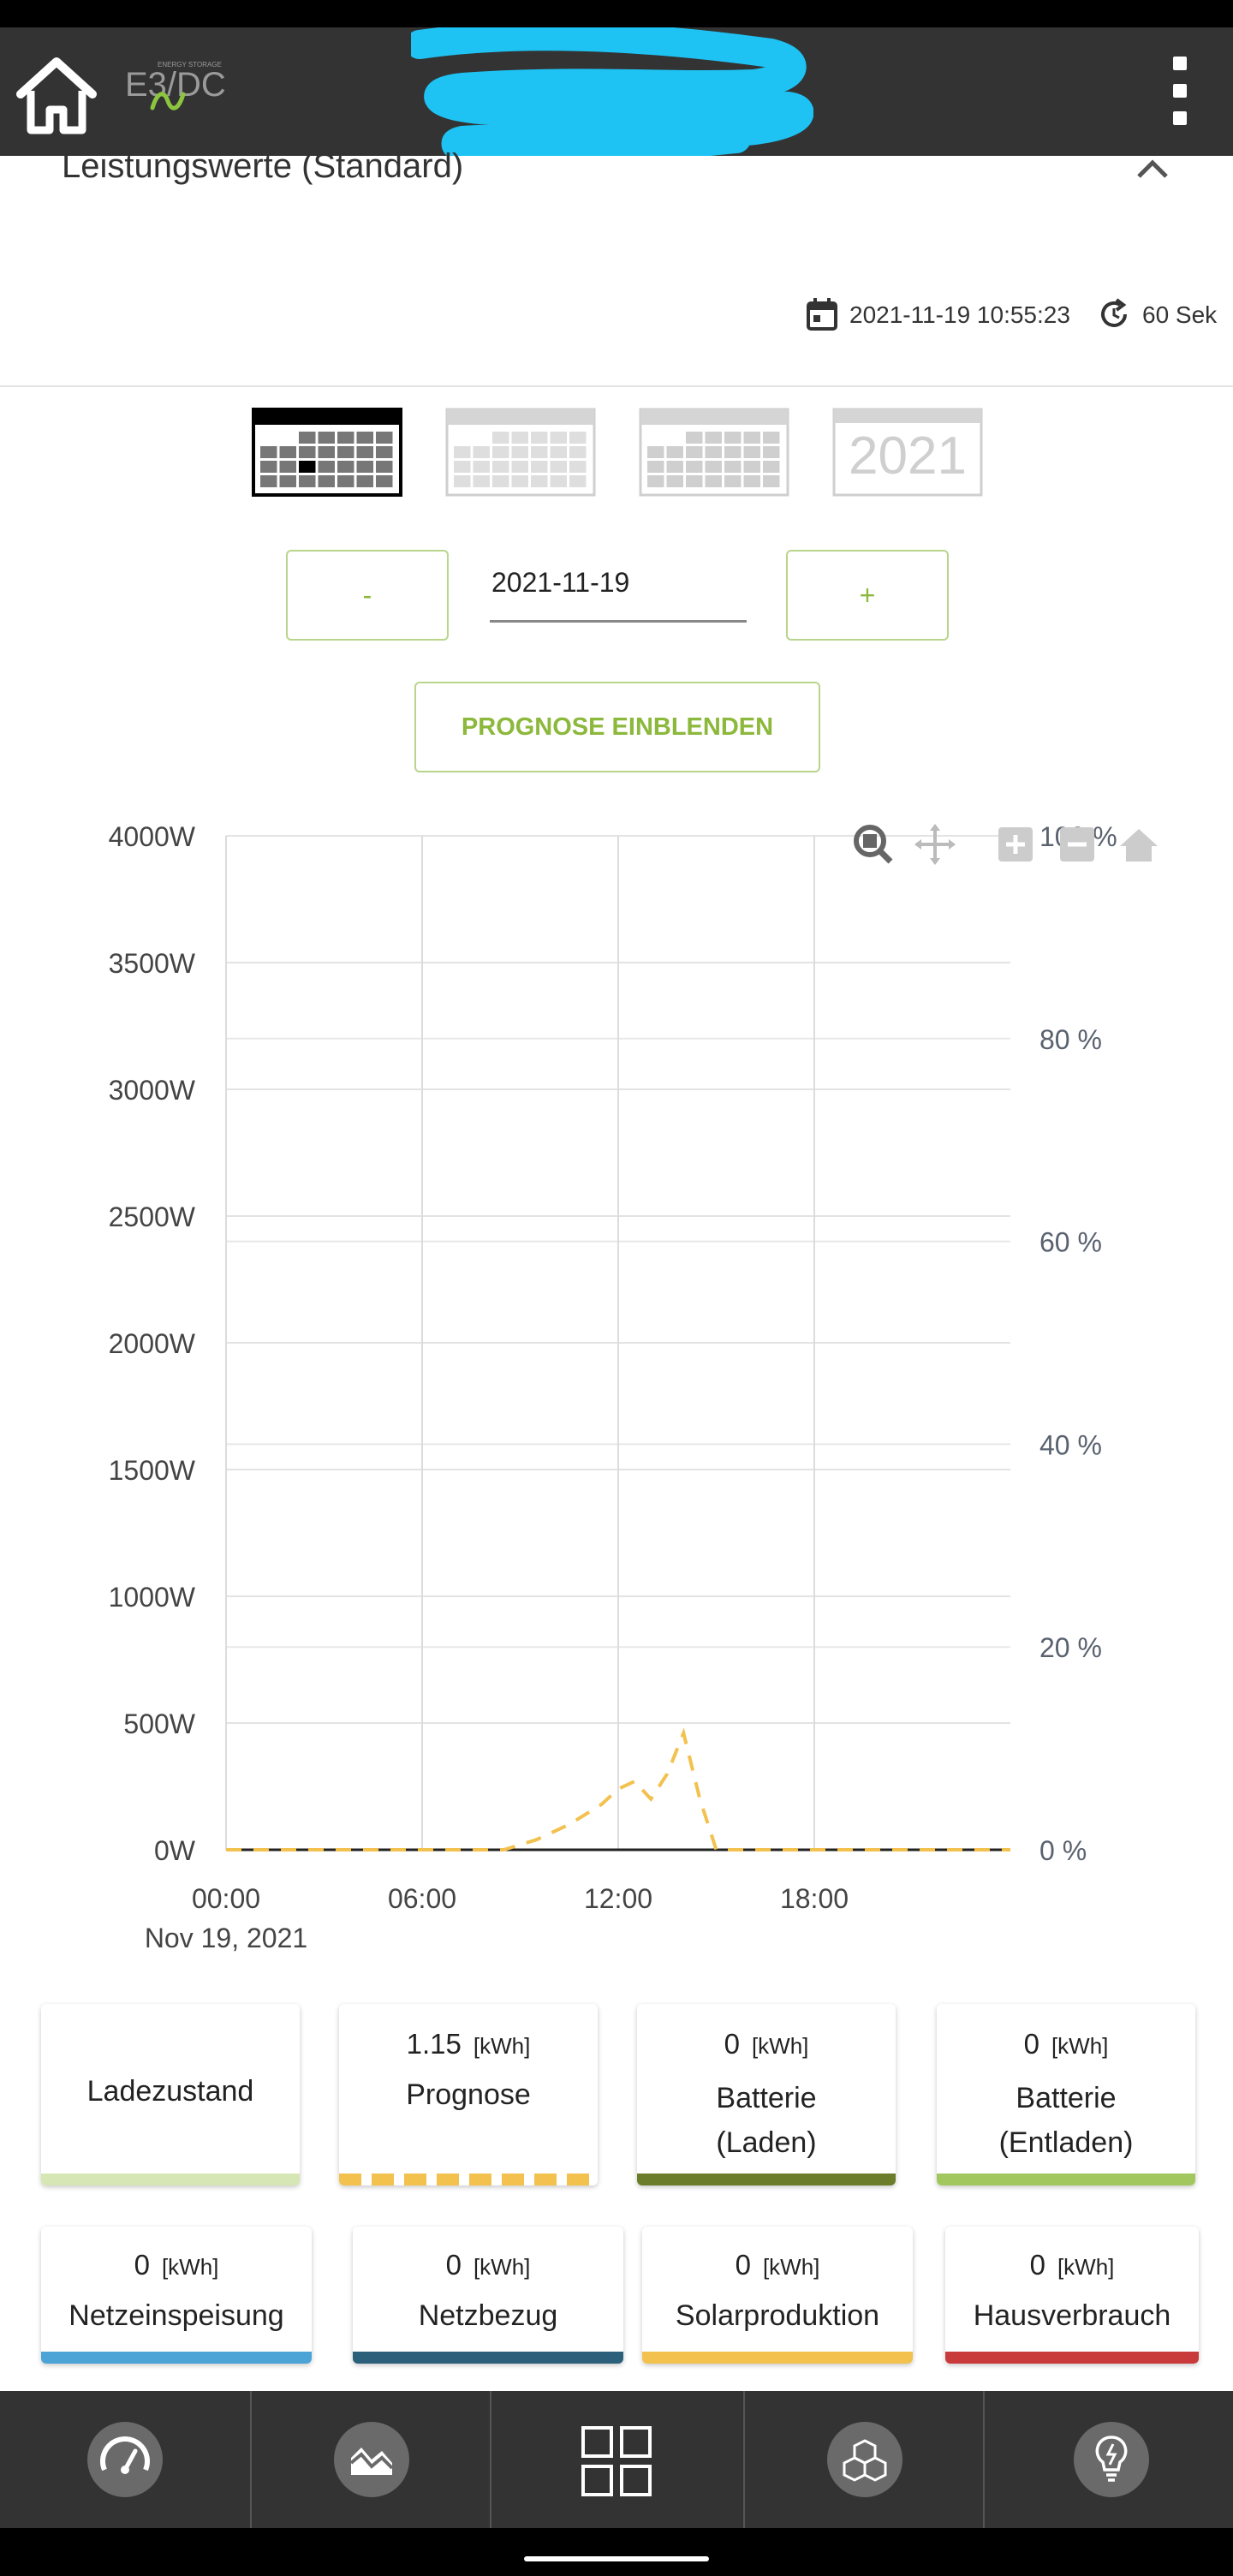 Image resolution: width=1233 pixels, height=2576 pixels. I want to click on home-button, so click(56, 95).